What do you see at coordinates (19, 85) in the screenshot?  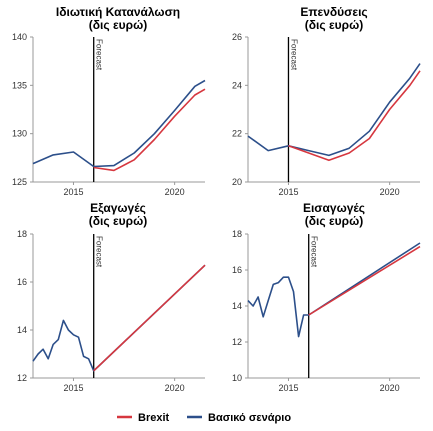 I see `y-tick-label: 135` at bounding box center [19, 85].